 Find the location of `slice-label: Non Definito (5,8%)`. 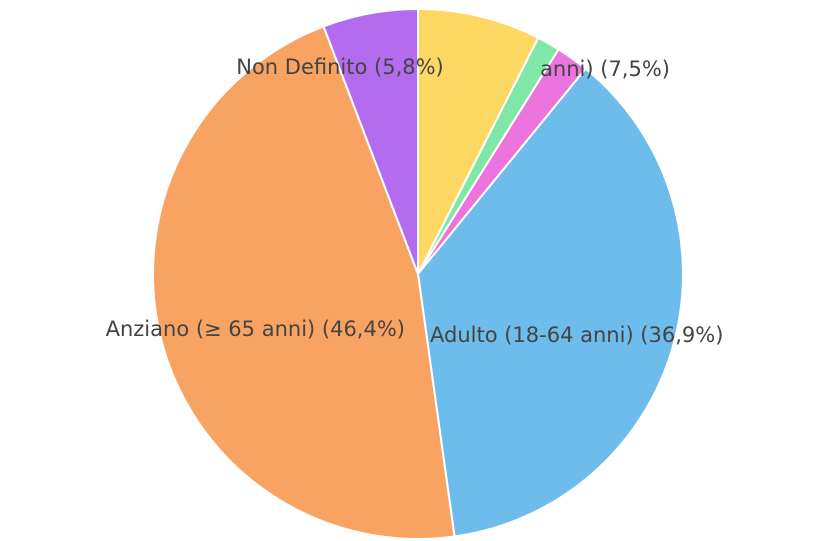

slice-label: Non Definito (5,8%) is located at coordinates (340, 67).